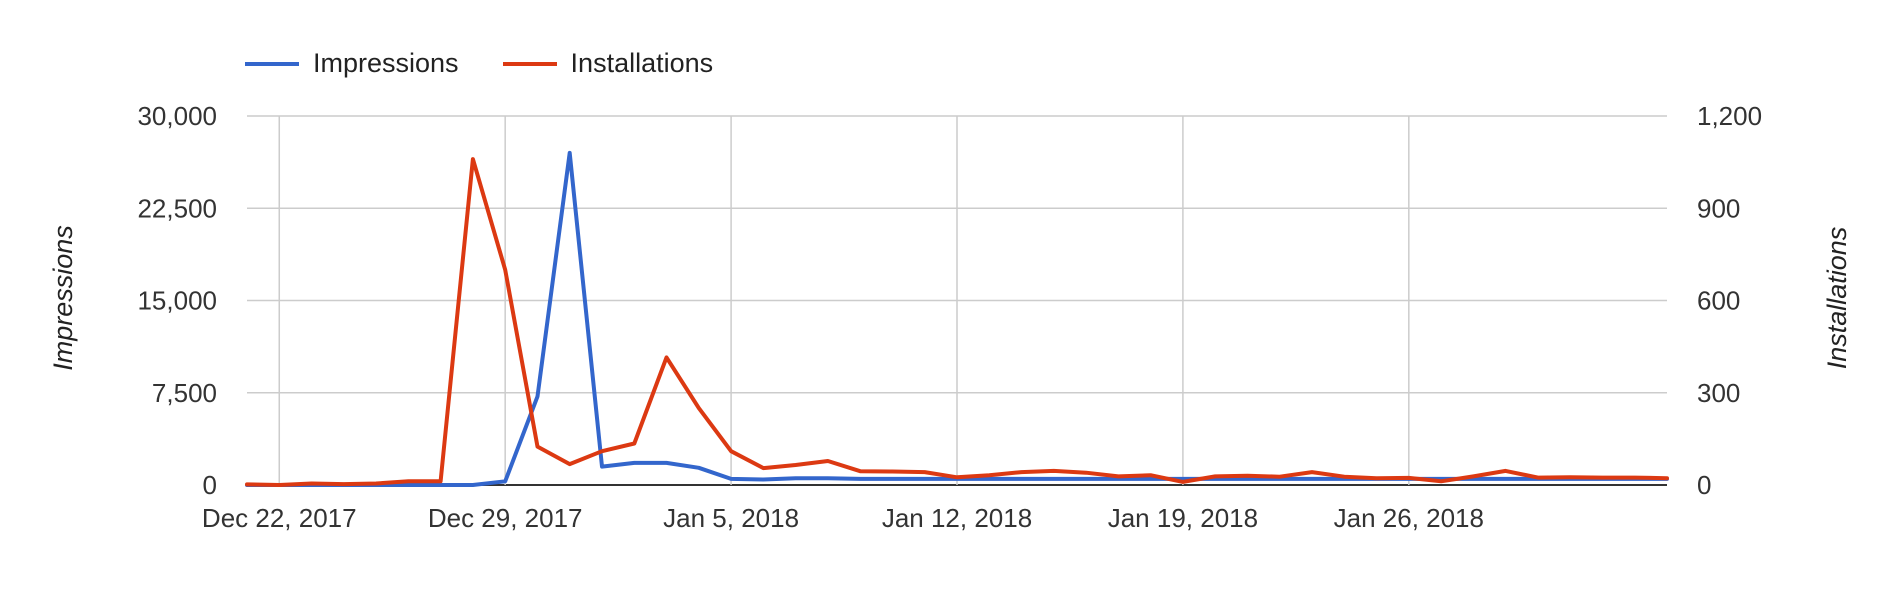 This screenshot has height=596, width=1898. I want to click on y-right-tick-label: 0, so click(1704, 485).